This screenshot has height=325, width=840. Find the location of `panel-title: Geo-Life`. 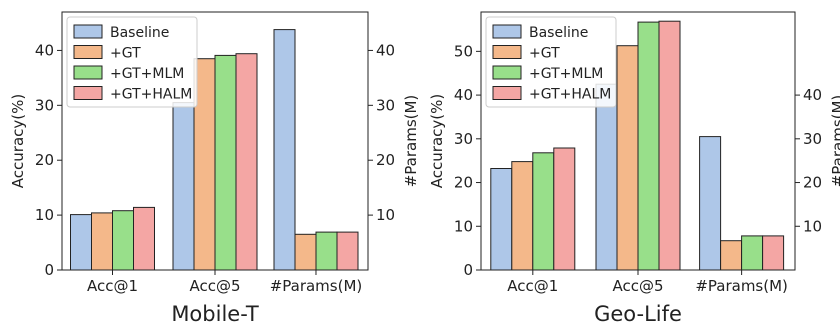

panel-title: Geo-Life is located at coordinates (638, 313).